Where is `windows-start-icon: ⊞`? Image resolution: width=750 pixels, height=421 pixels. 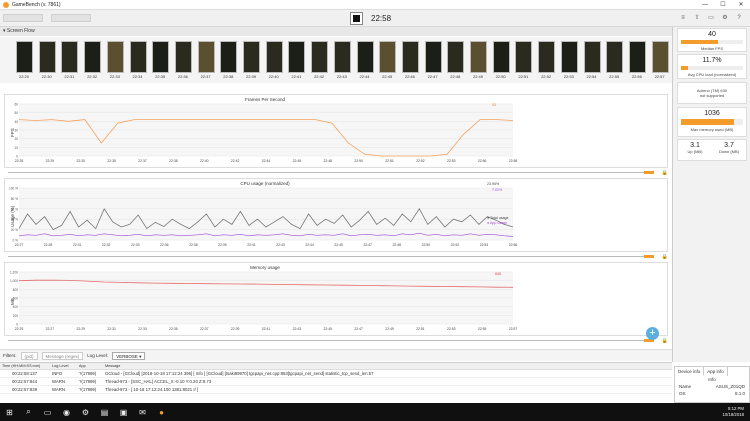
windows-start-icon: ⊞ is located at coordinates (9, 412).